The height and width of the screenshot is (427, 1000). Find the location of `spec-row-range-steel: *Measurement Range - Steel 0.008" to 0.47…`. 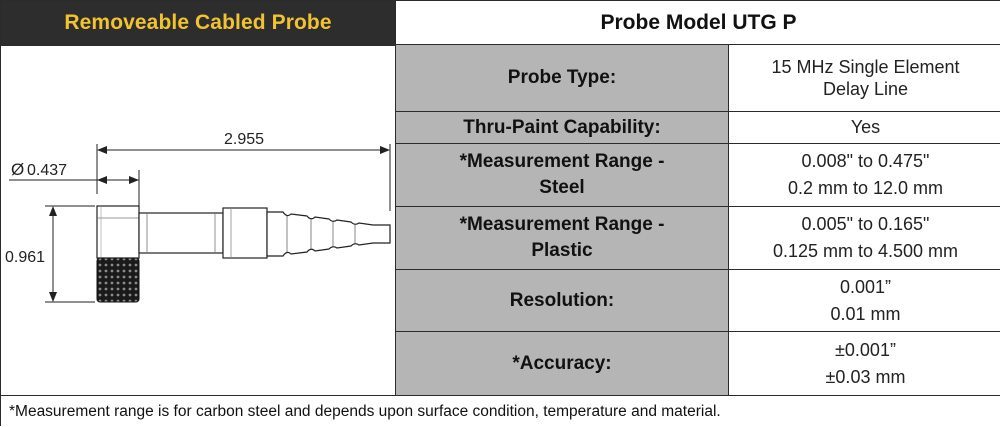

spec-row-range-steel: *Measurement Range - Steel 0.008" to 0.47… is located at coordinates (698, 175).